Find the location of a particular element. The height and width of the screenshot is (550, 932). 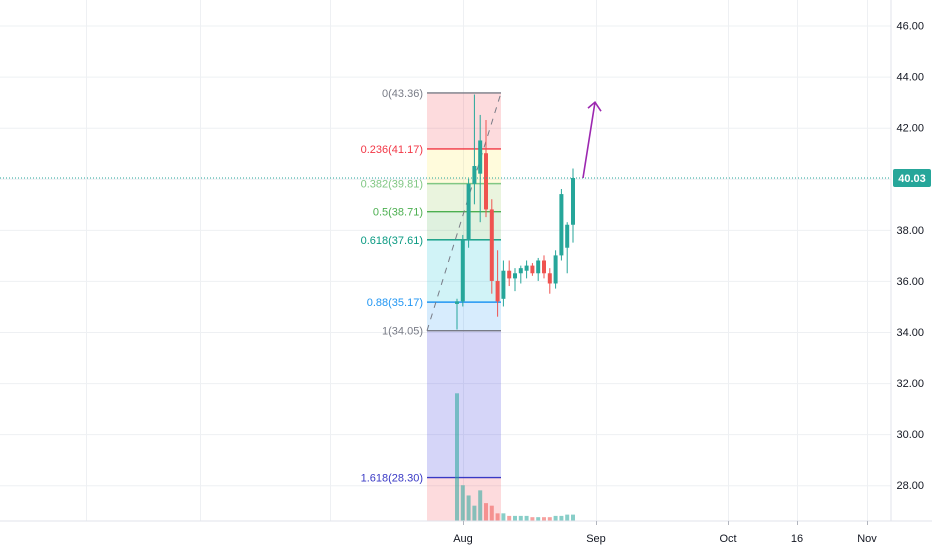

last-price-tag: 40.03 is located at coordinates (912, 178).